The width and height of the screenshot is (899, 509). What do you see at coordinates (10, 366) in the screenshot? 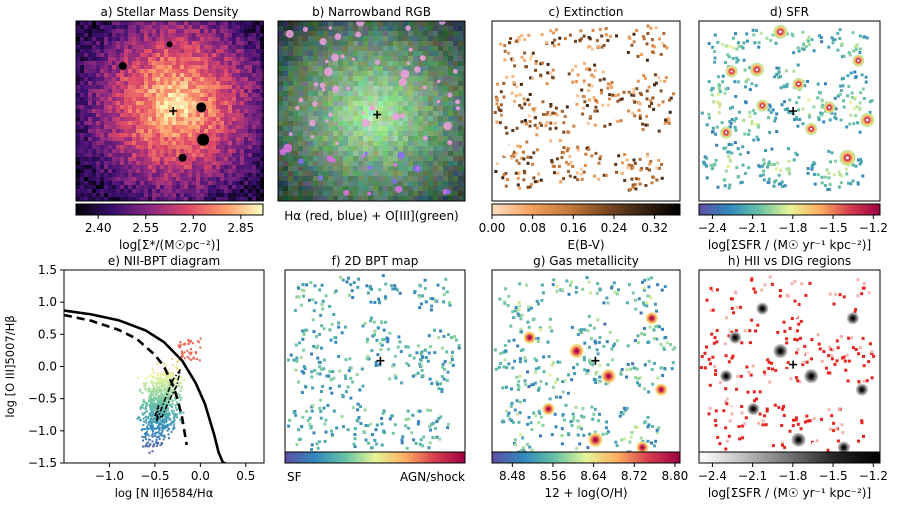
I see `bpt-ylabel: log [O III]5007/Hβ` at bounding box center [10, 366].